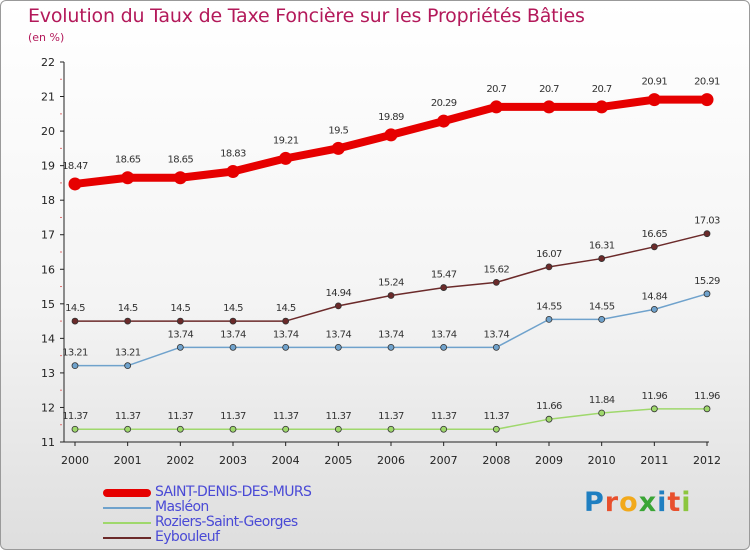 The image size is (750, 550). I want to click on legend-label: SAINT-DENIS-DES-MURS, so click(233, 492).